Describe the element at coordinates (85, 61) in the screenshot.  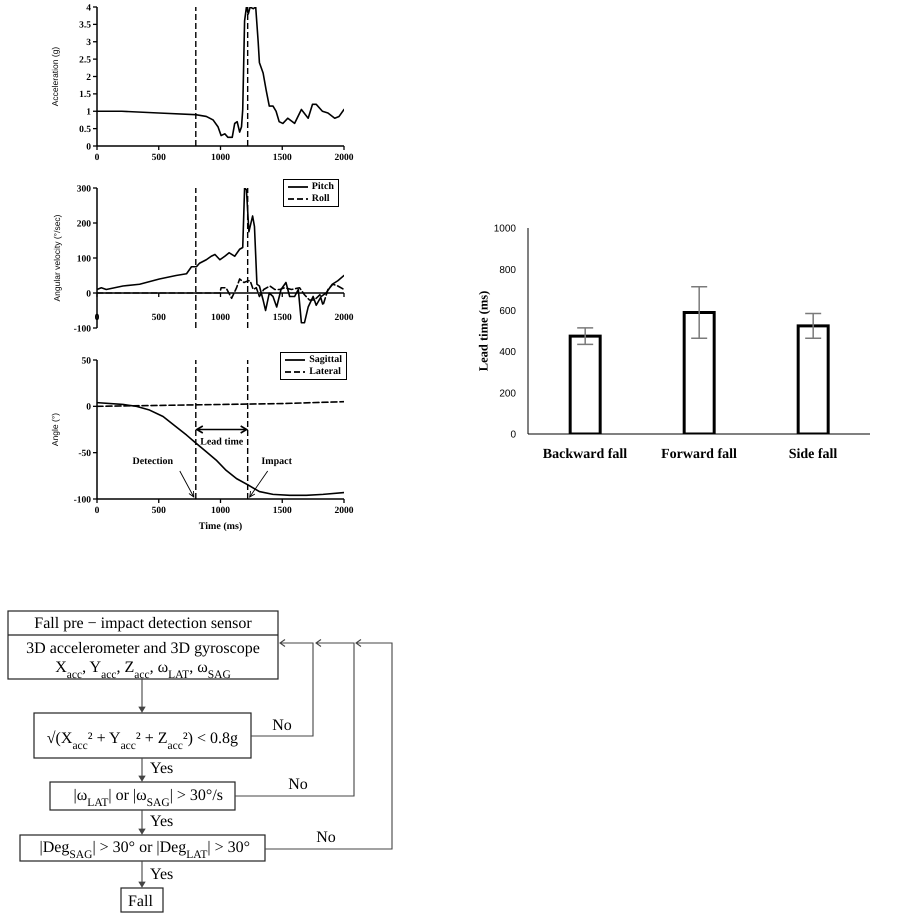
I see `y-tick-label: 2.5` at that location.